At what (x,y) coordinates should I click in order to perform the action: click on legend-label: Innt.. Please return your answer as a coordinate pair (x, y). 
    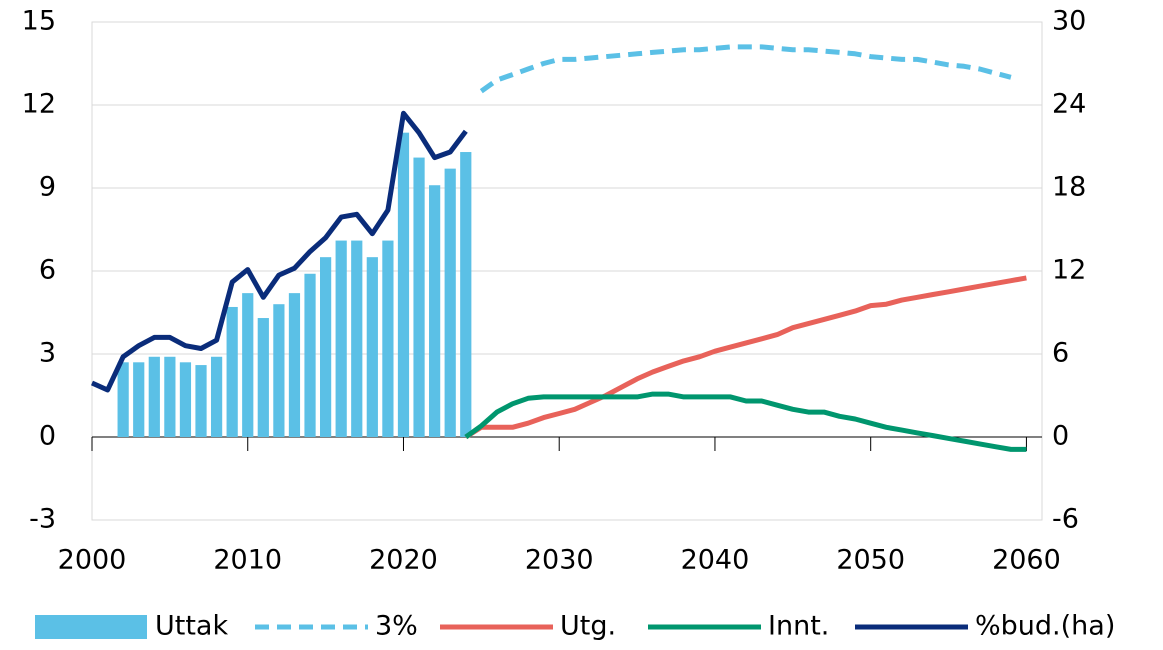
    Looking at the image, I should click on (798, 626).